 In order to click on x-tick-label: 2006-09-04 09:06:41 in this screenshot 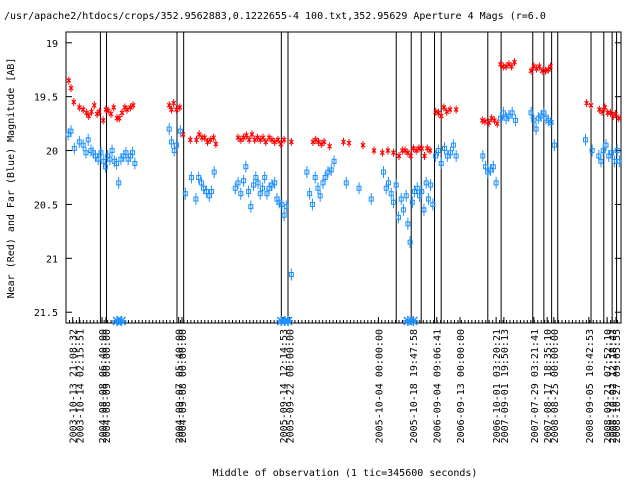, I will do `click(438, 386)`.